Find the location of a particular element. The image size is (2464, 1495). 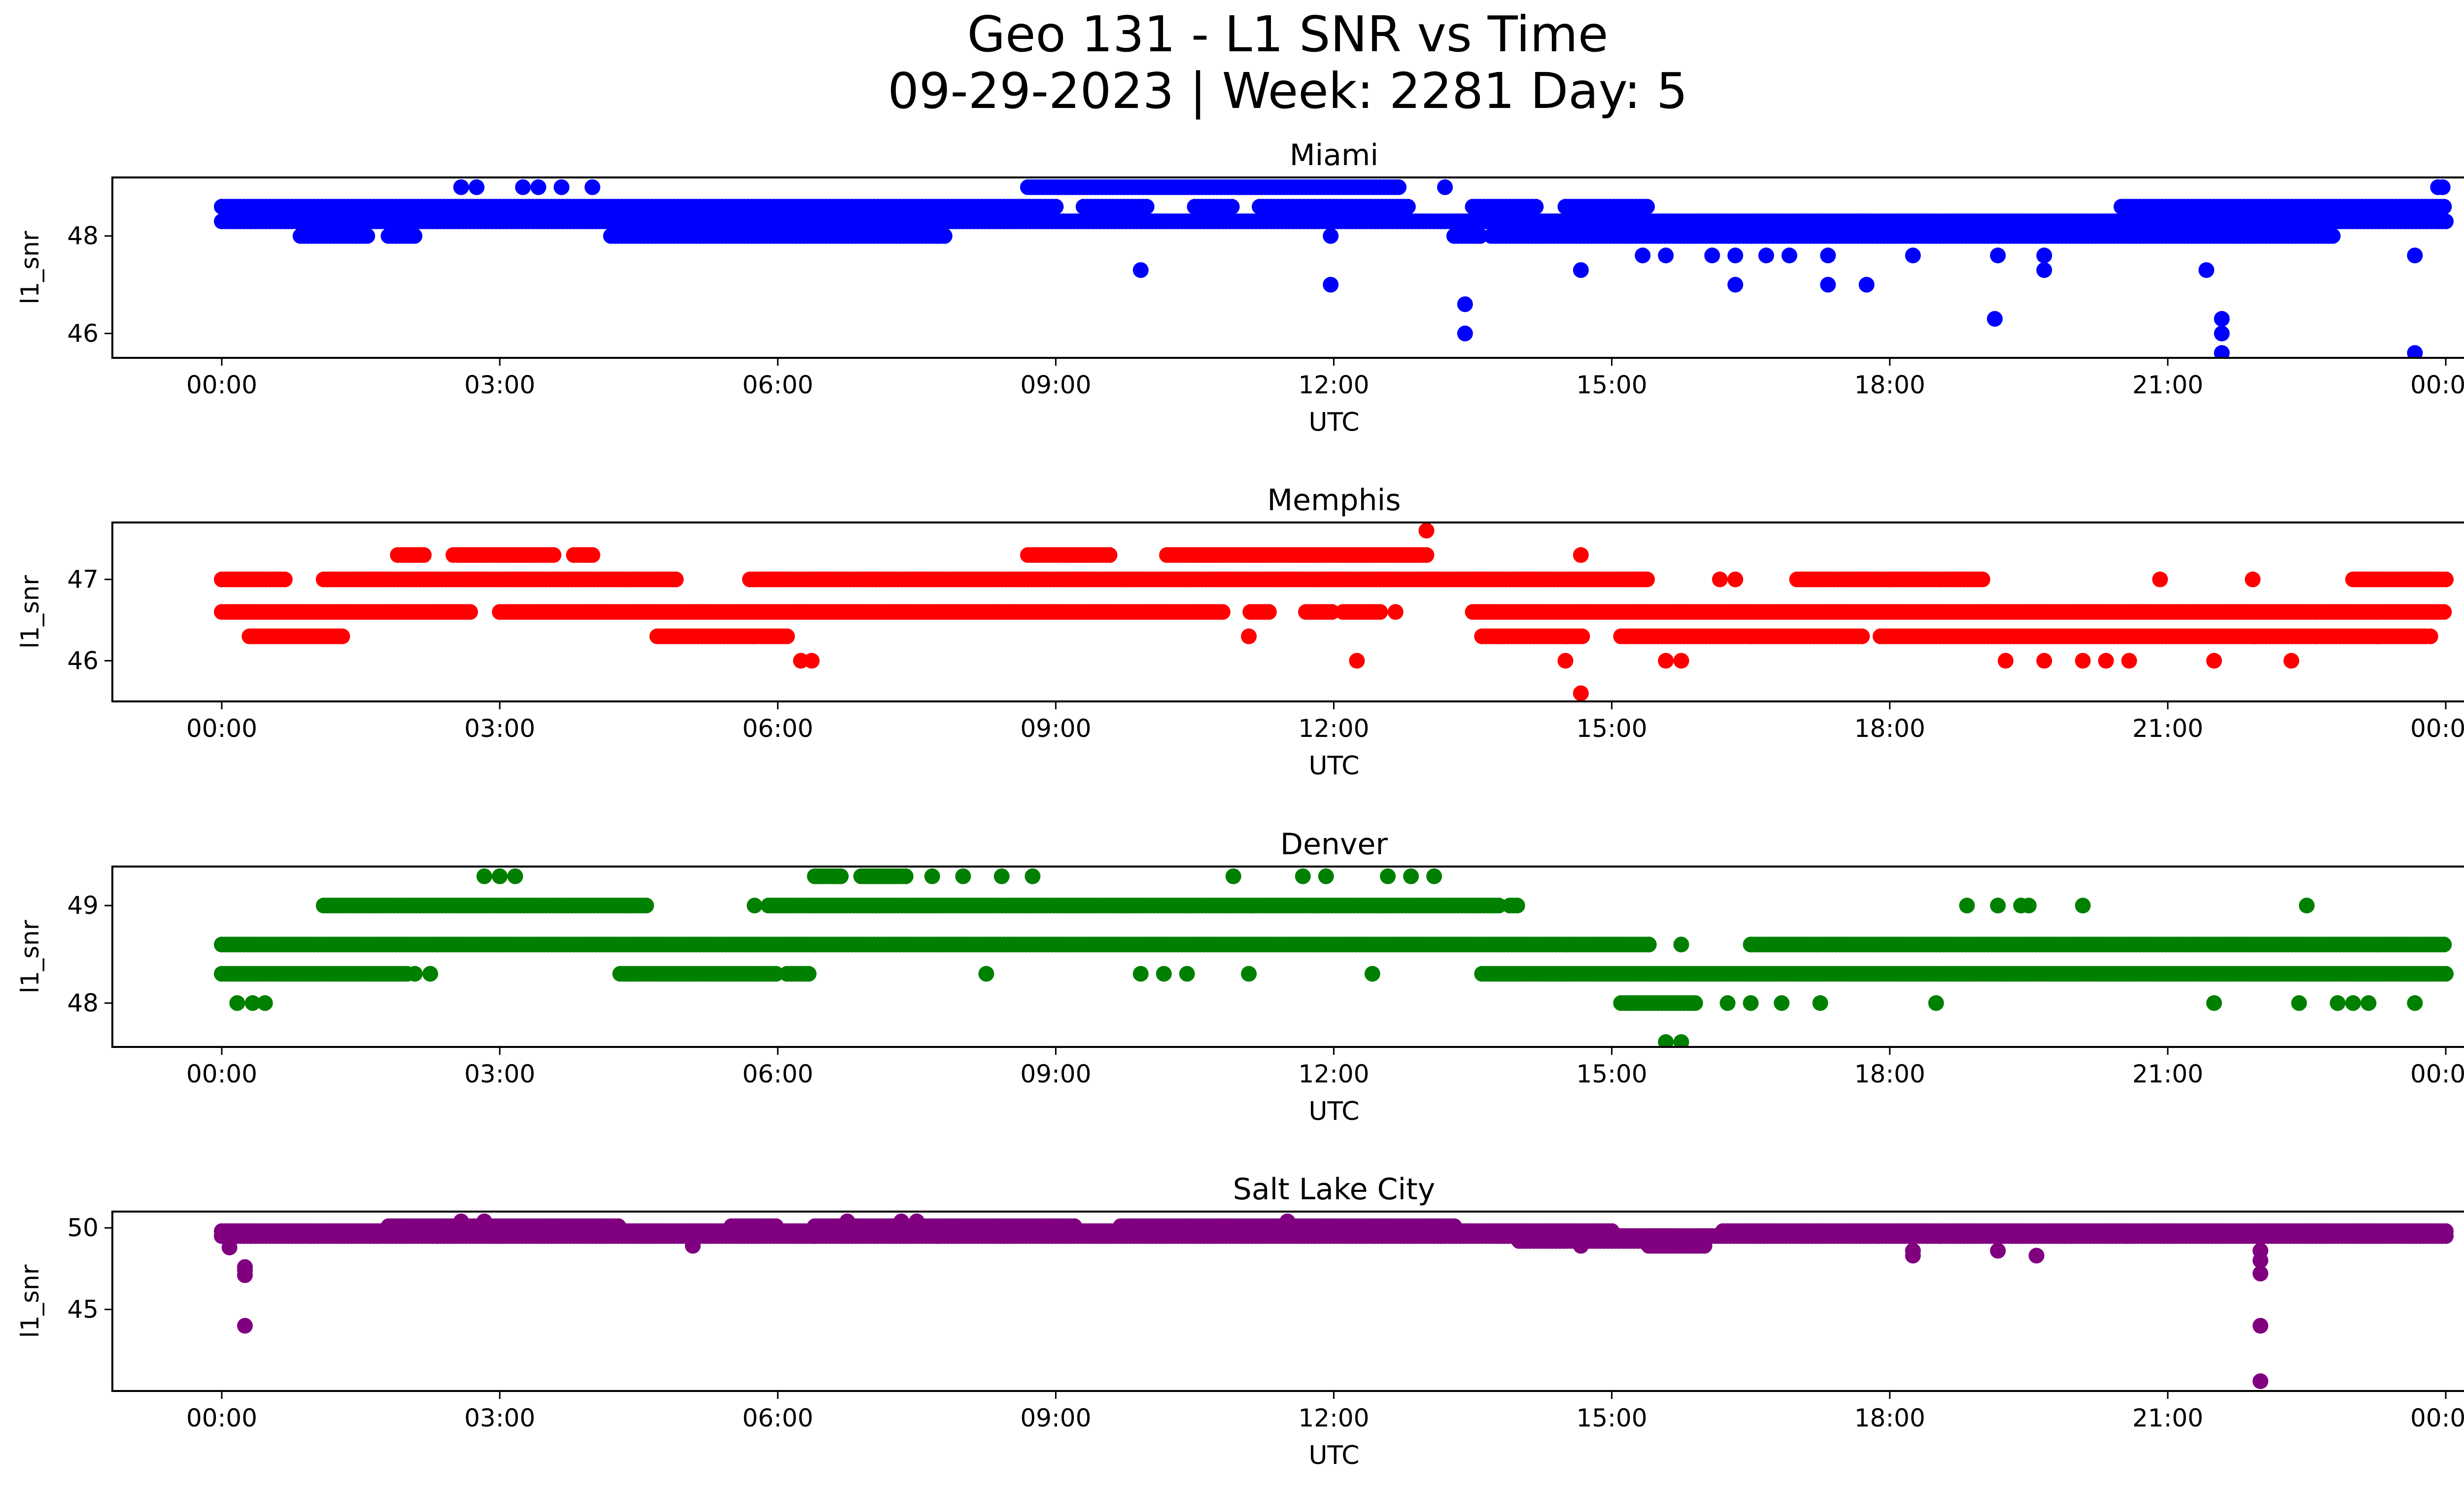

x-axis-label: UTC is located at coordinates (1333, 766).